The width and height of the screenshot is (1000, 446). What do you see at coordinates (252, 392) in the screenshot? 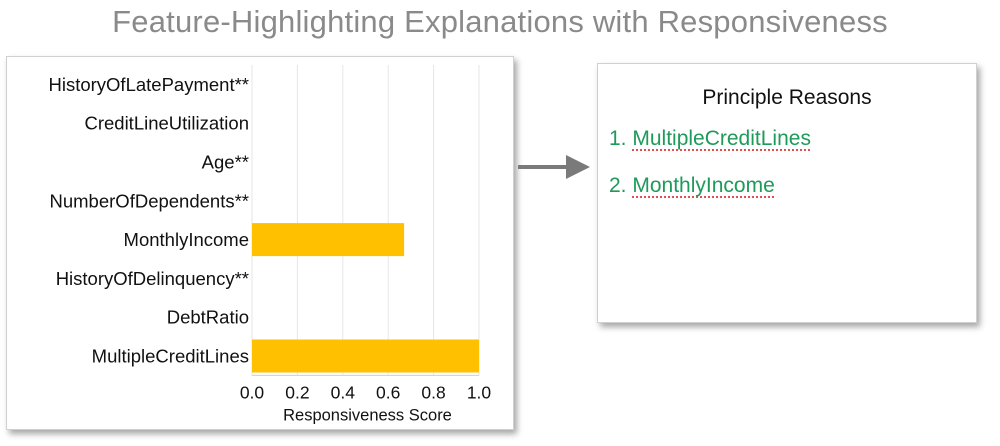
I see `x-tick-label: 0.0` at bounding box center [252, 392].